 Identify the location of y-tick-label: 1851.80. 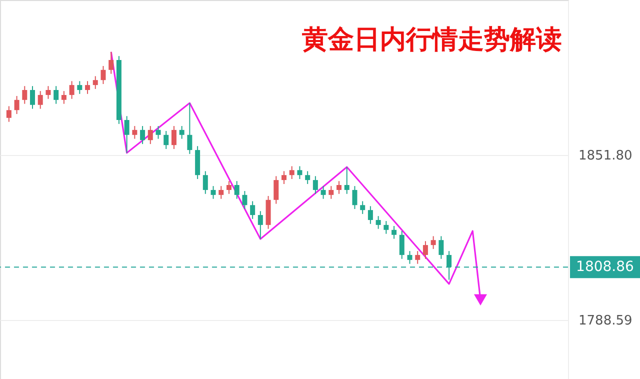
(605, 156).